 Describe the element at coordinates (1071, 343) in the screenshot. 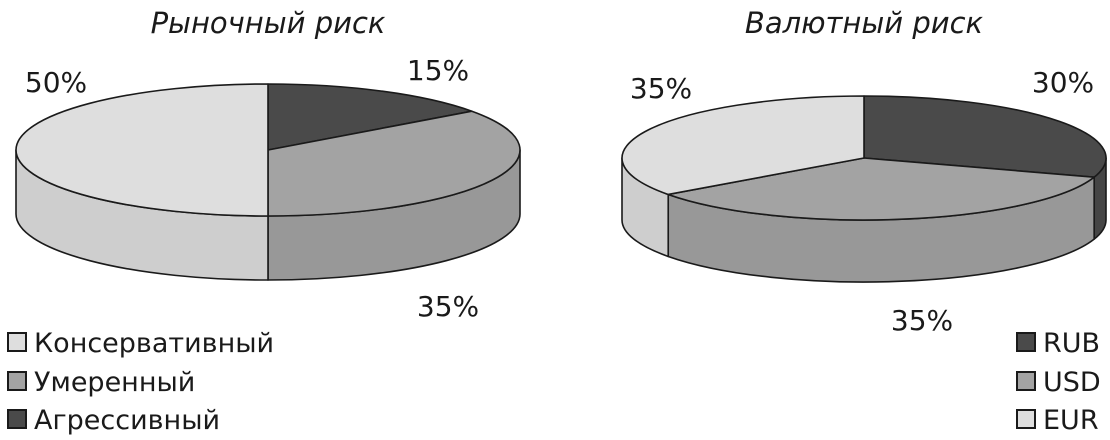

I see `legend-label-rub: RUB` at that location.